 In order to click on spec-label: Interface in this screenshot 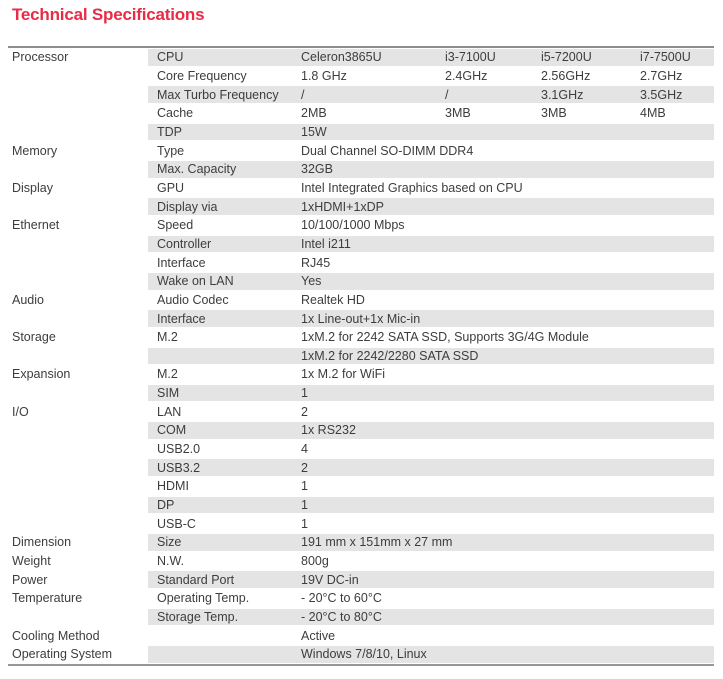, I will do `click(181, 262)`.